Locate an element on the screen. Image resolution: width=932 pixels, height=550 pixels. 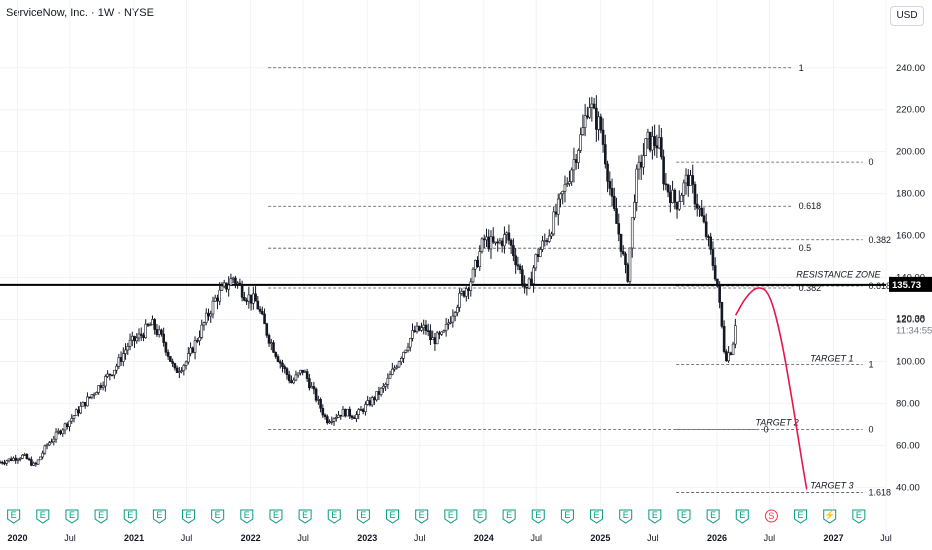
earnings-marker is located at coordinates (509, 516).